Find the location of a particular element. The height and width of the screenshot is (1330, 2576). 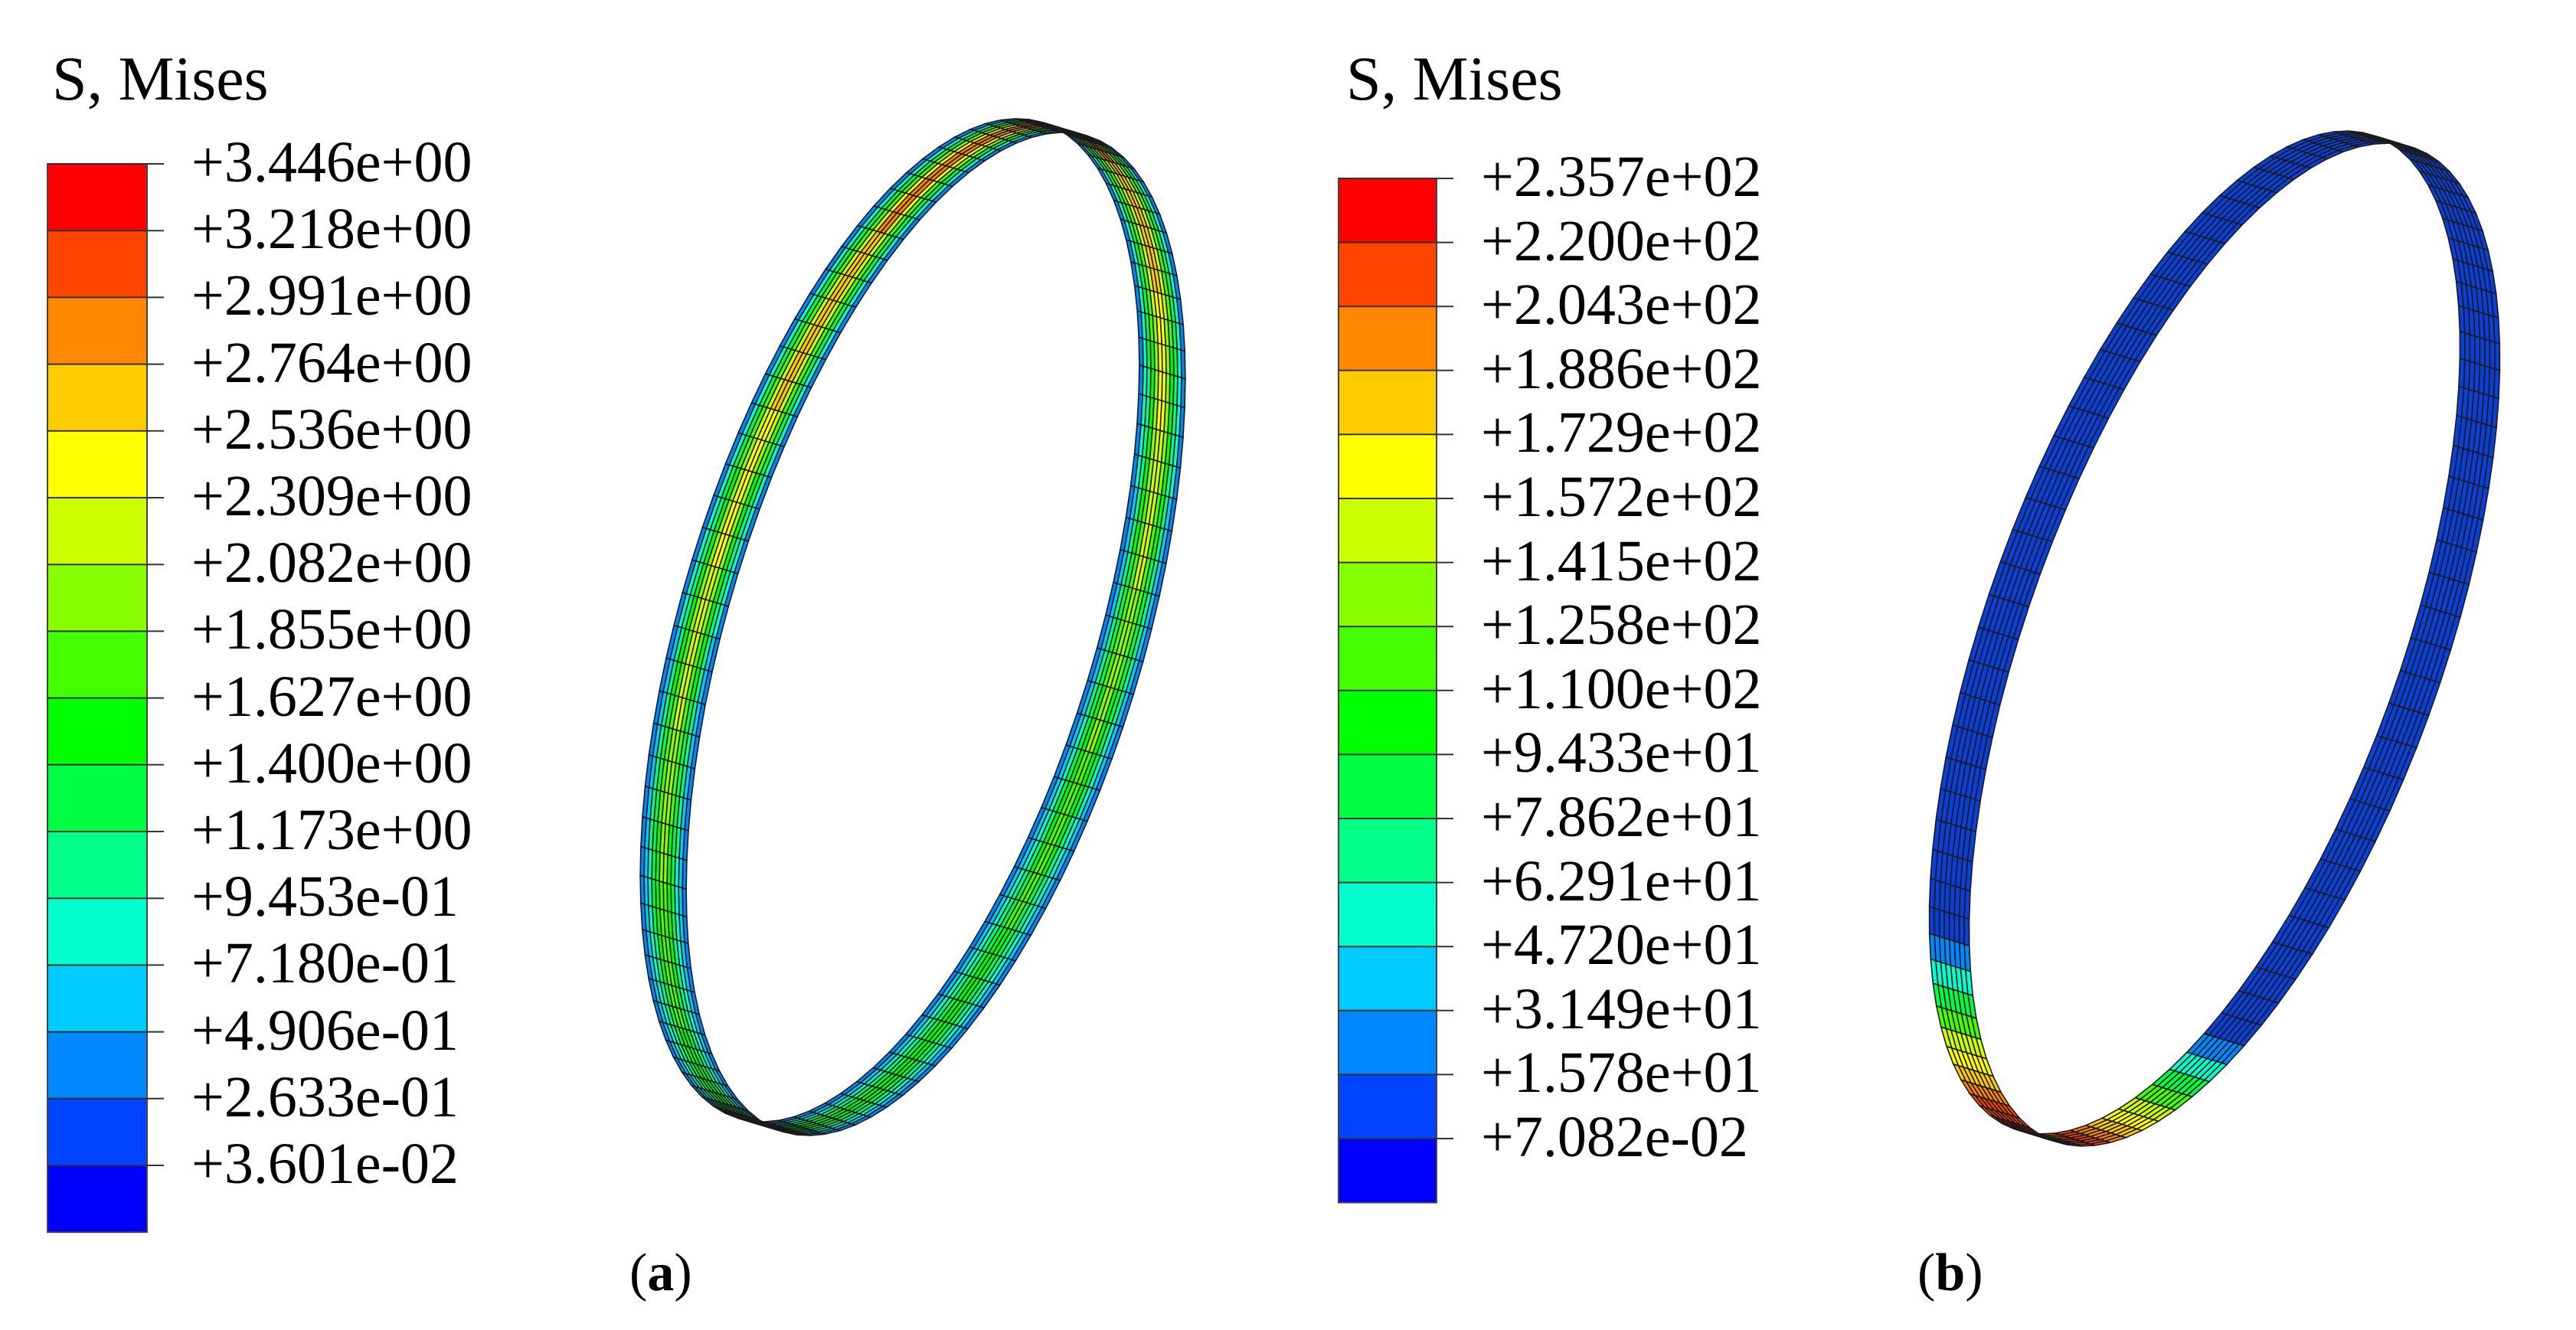

legend-value-label: +4.906e-01 is located at coordinates (325, 1030).